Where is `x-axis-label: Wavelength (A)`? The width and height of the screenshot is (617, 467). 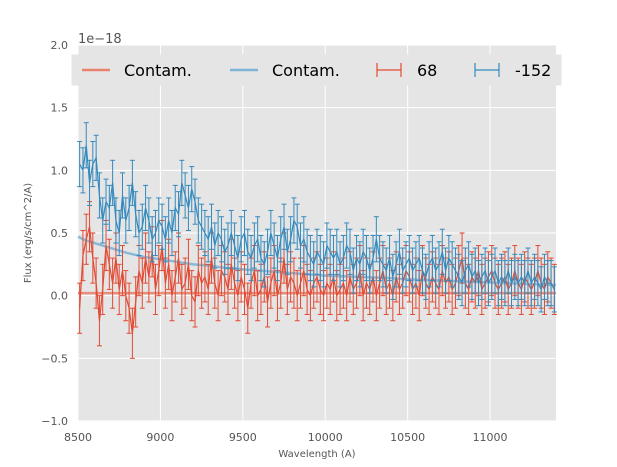
x-axis-label: Wavelength (A) is located at coordinates (316, 454).